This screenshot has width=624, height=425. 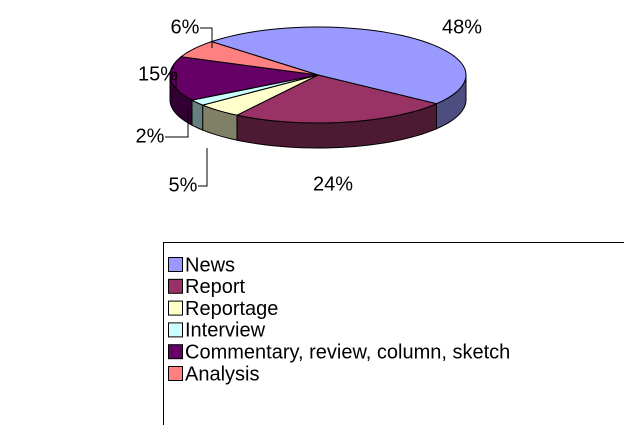 What do you see at coordinates (222, 374) in the screenshot?
I see `legend-label: Analysis` at bounding box center [222, 374].